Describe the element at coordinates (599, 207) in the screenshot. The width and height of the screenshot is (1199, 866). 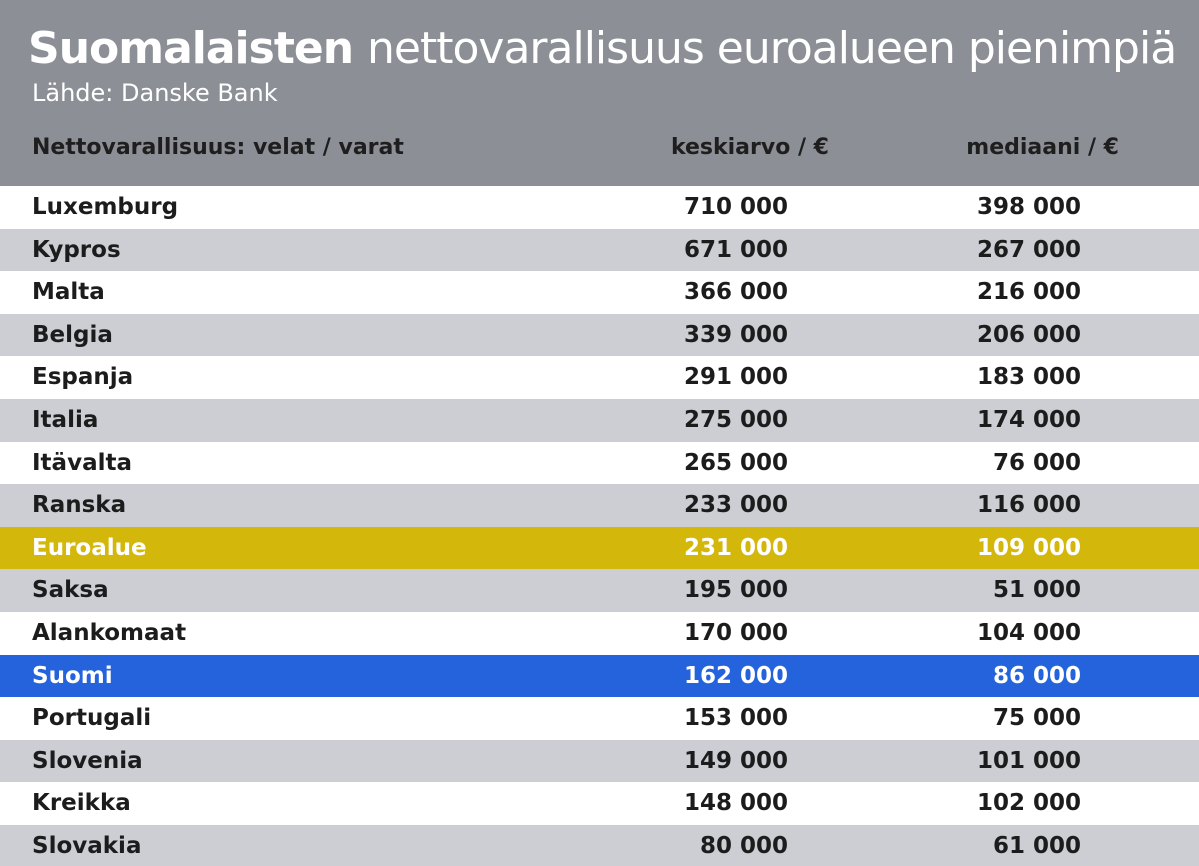
I see `table-row: Luxemburg 710 000 398 000` at that location.